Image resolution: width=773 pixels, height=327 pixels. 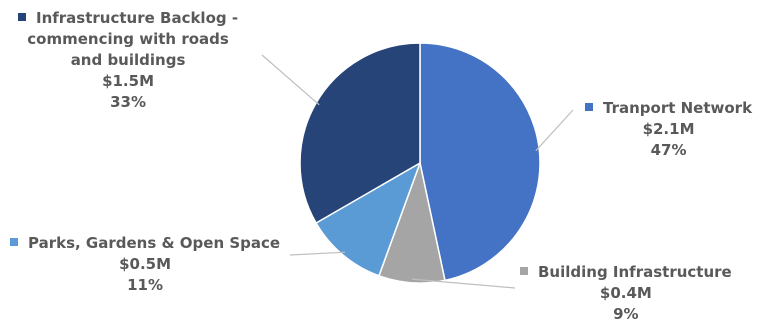 What do you see at coordinates (635, 272) in the screenshot?
I see `category-name: Building Infrastructure` at bounding box center [635, 272].